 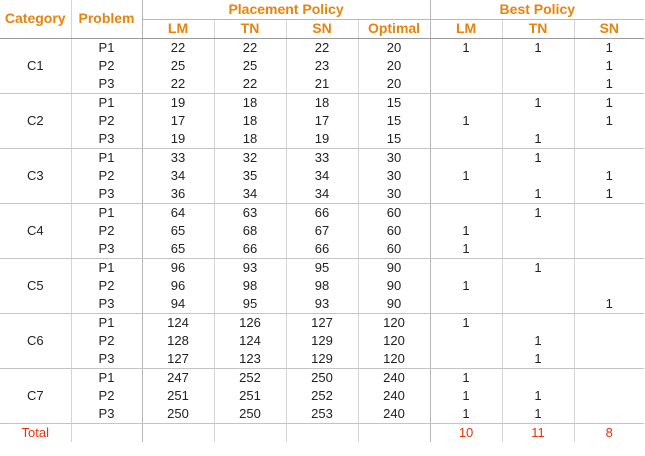 What do you see at coordinates (106, 395) in the screenshot?
I see `problem-cell: P2` at bounding box center [106, 395].